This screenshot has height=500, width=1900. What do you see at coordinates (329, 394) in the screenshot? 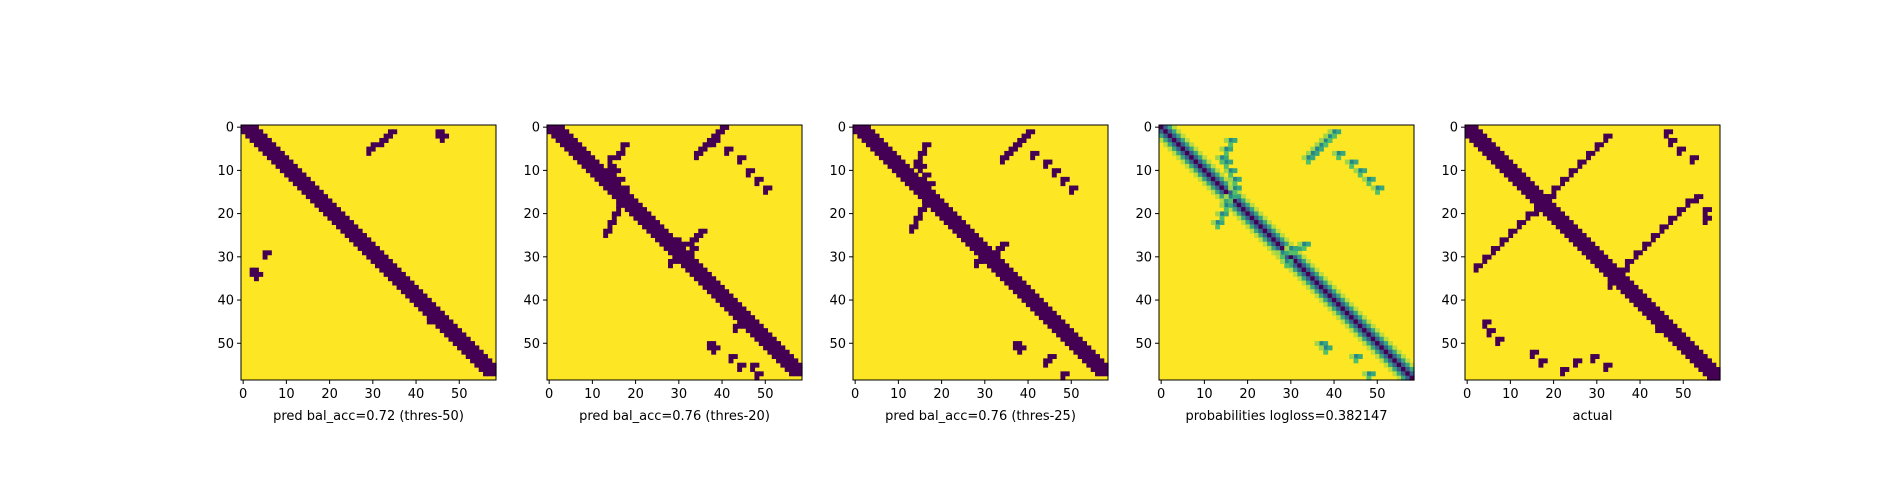
I see `x-tick-label: 20` at bounding box center [329, 394].